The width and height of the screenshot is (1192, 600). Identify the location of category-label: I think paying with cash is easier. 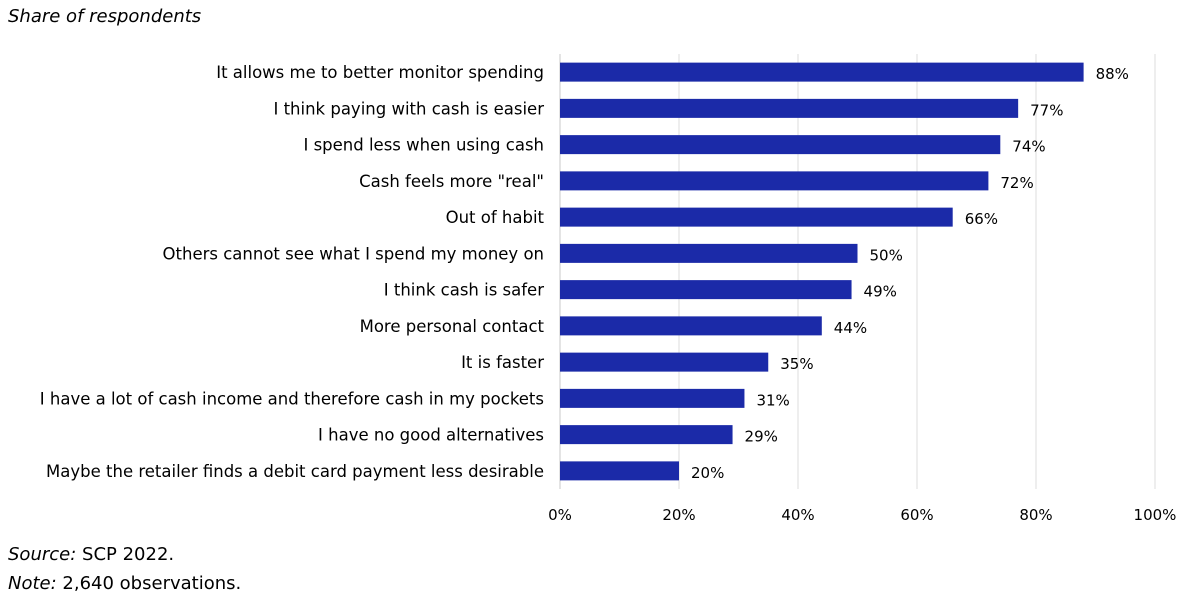
(408, 108).